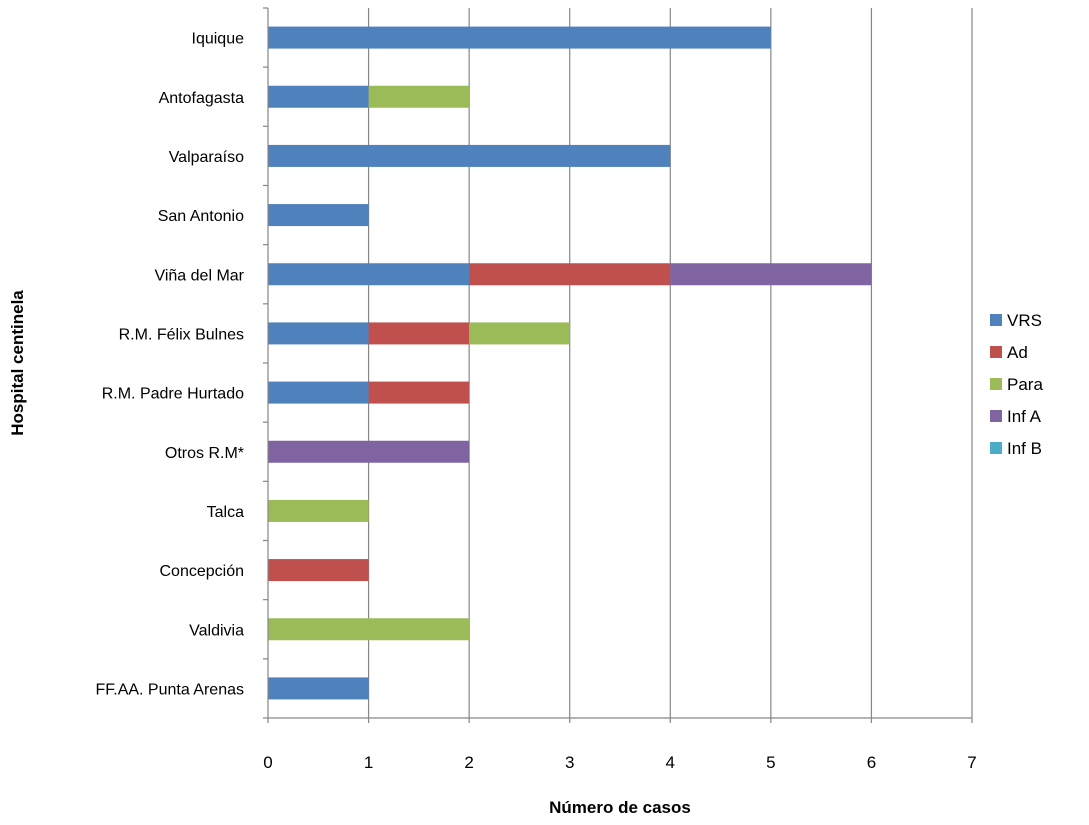 This screenshot has height=825, width=1089. I want to click on category-label: R.M. Félix Bulnes, so click(181, 334).